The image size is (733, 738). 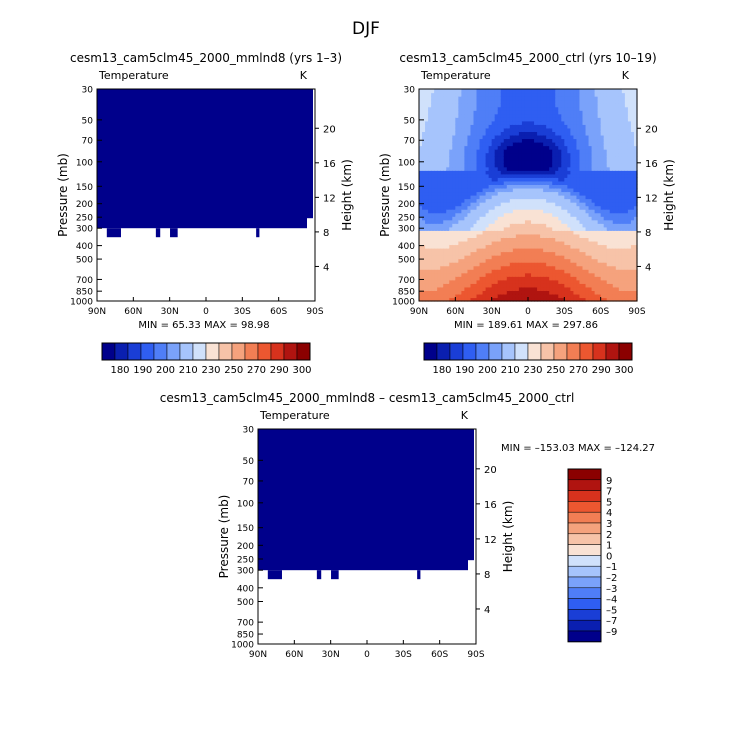 I want to click on colorbar-swatch, so click(x=430, y=351).